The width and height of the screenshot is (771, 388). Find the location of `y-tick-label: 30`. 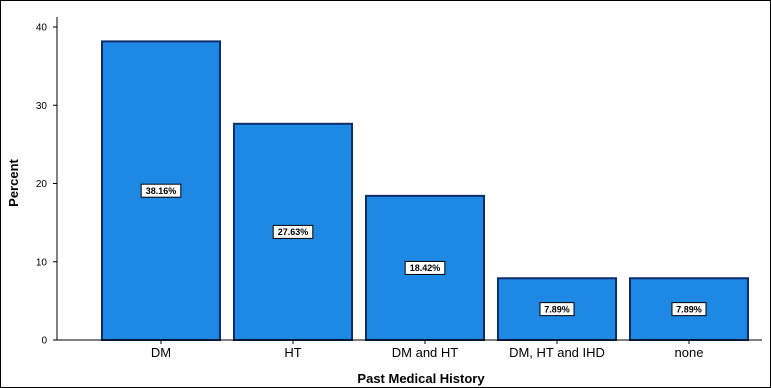

y-tick-label: 30 is located at coordinates (42, 106).